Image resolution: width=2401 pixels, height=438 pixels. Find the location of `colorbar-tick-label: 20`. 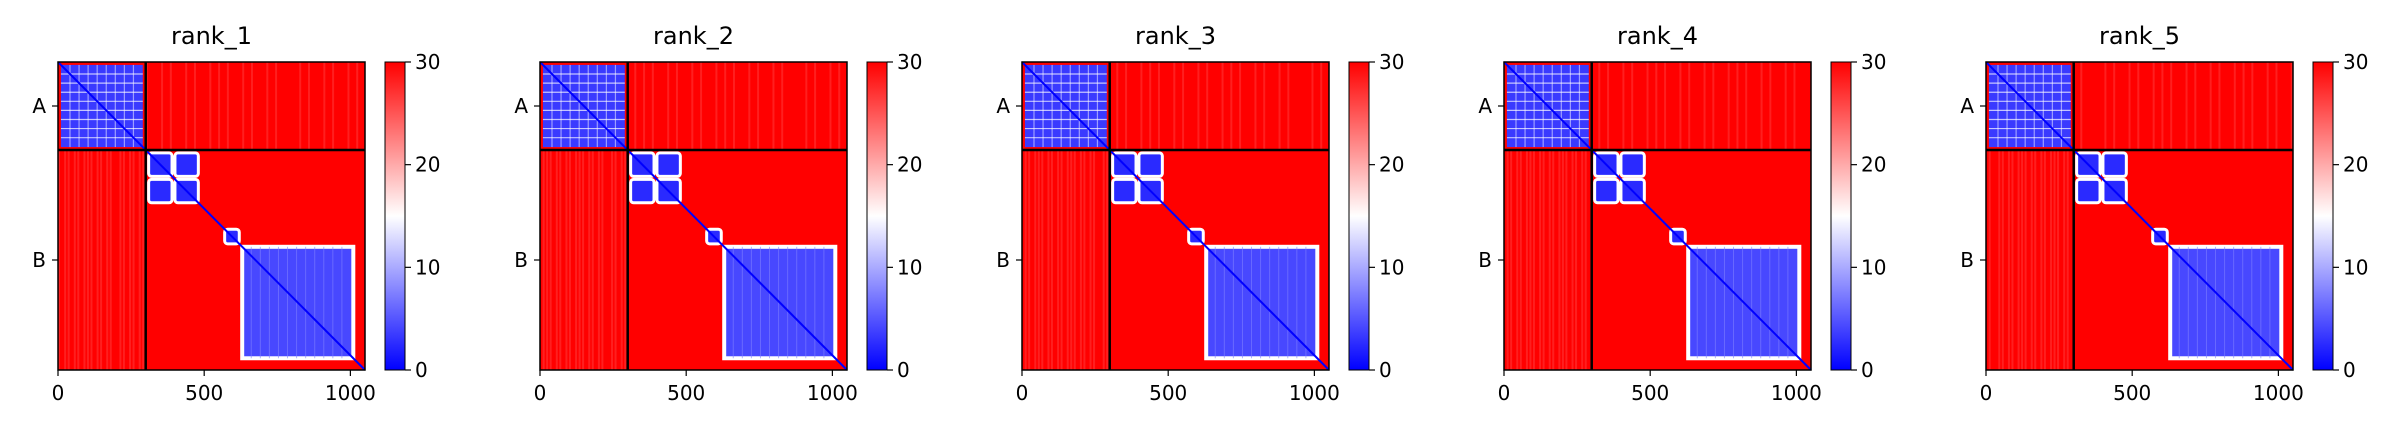

colorbar-tick-label: 20 is located at coordinates (427, 165).